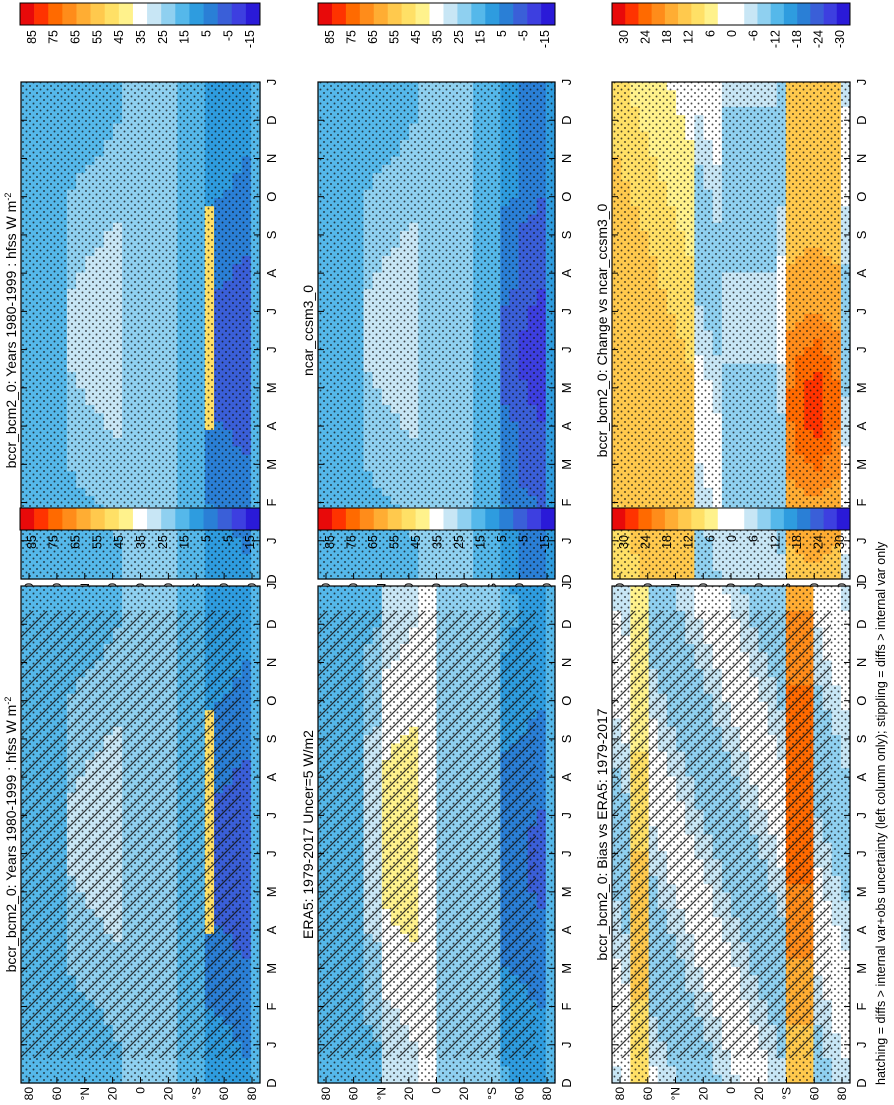 The height and width of the screenshot is (1105, 894). What do you see at coordinates (97, 542) in the screenshot?
I see `colorbar-label: 55` at bounding box center [97, 542].